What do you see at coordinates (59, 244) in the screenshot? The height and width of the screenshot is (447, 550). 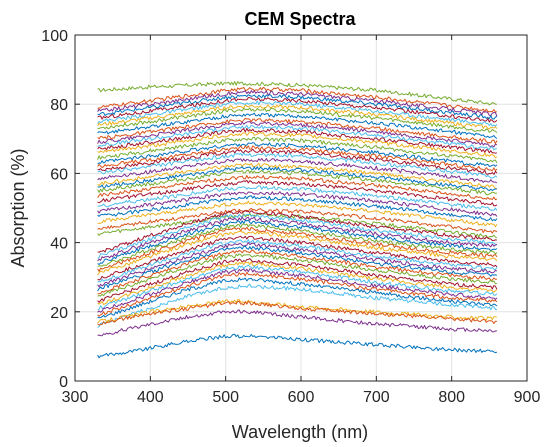 I see `y-tick-label: 40` at bounding box center [59, 244].